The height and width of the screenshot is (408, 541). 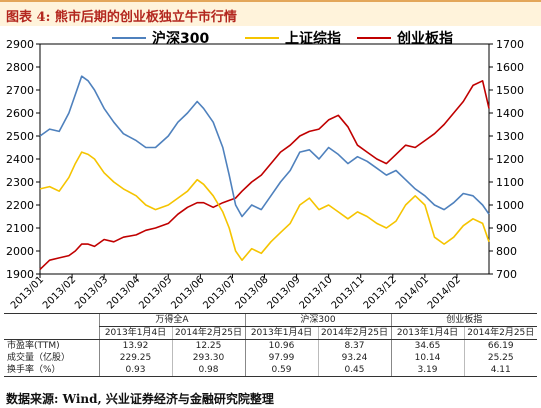 I want to click on table-cell: 66.19, so click(x=500, y=345).